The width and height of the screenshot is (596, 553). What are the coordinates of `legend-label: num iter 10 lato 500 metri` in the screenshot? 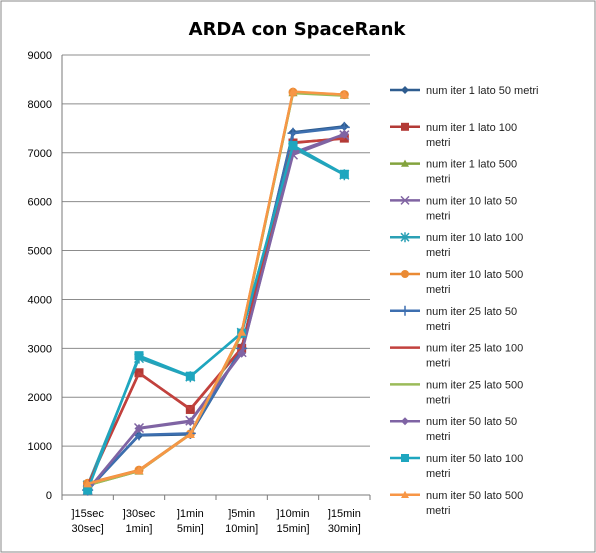 It's located at (474, 282).